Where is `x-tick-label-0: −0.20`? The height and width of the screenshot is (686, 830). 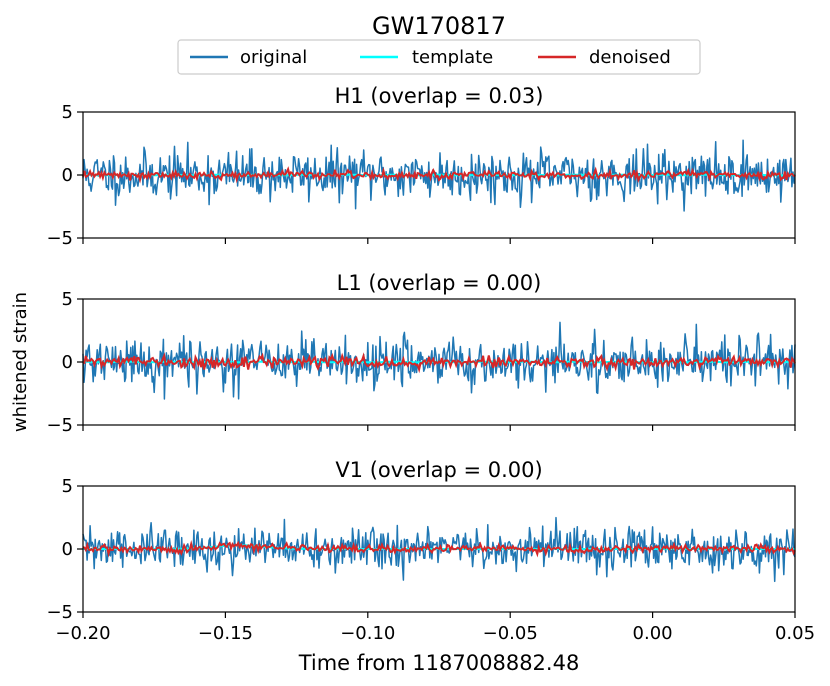 x-tick-label-0: −0.20 is located at coordinates (82, 633).